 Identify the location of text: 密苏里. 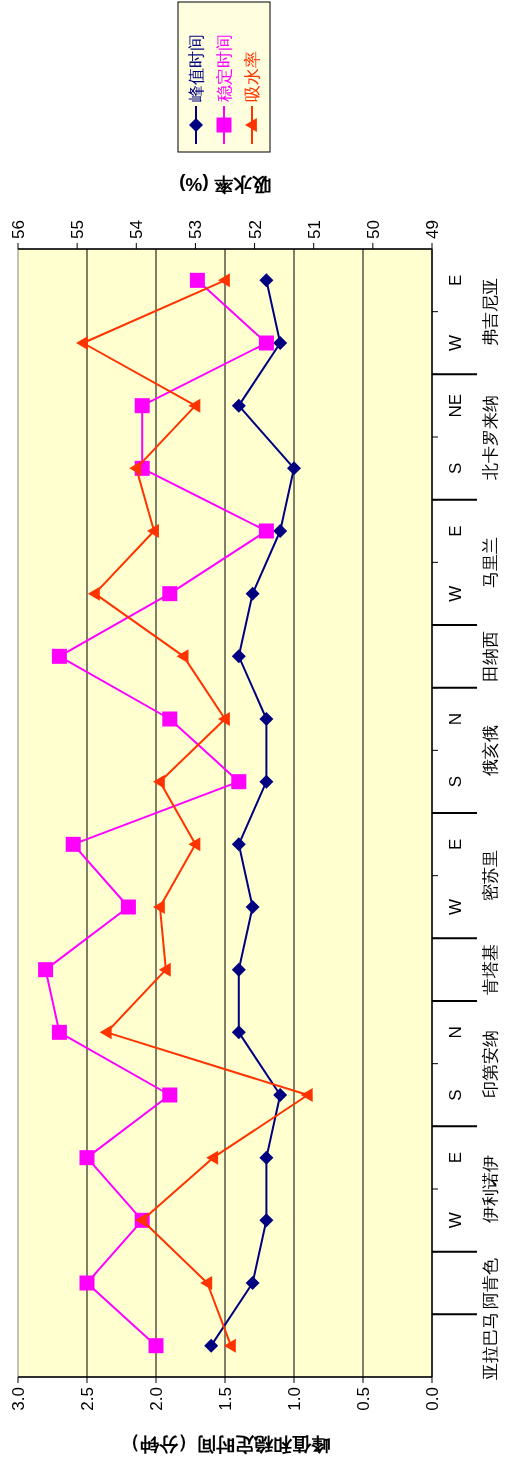
(490, 876).